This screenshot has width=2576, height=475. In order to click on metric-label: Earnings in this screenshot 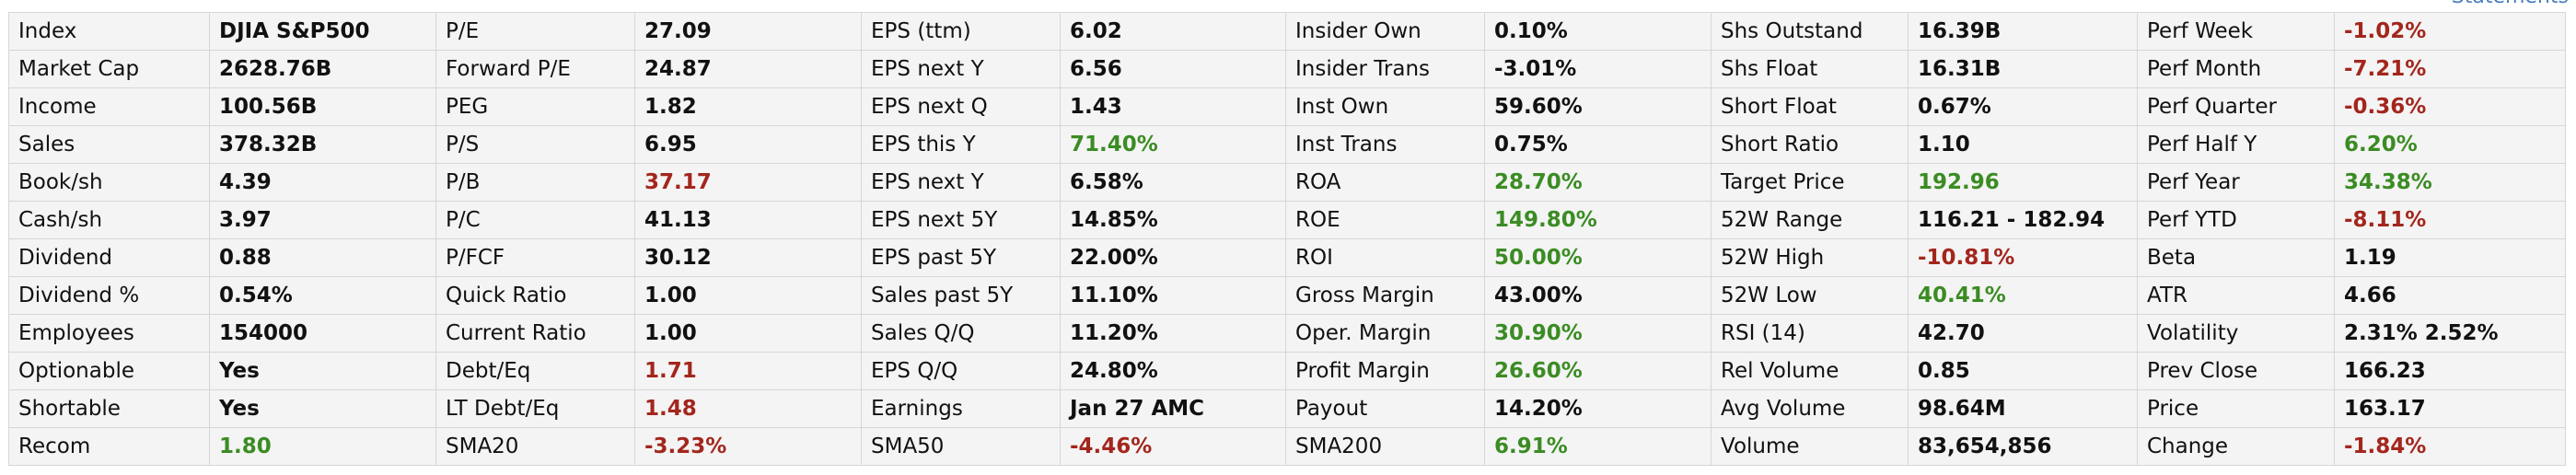, I will do `click(961, 408)`.